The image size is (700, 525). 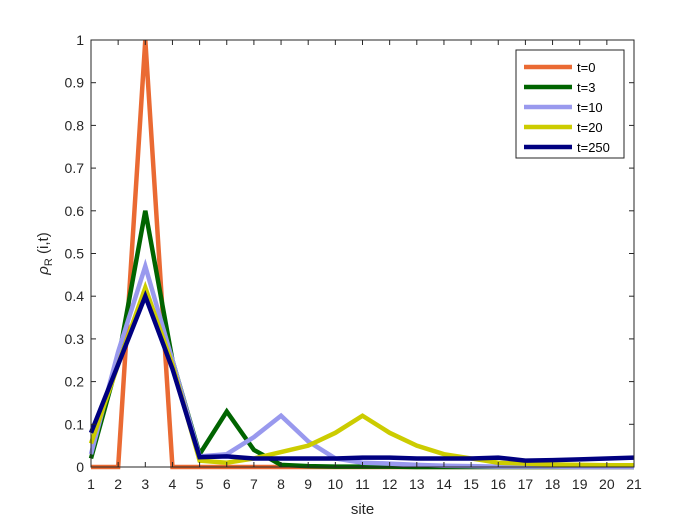 What do you see at coordinates (173, 484) in the screenshot?
I see `x-tick-label: 4` at bounding box center [173, 484].